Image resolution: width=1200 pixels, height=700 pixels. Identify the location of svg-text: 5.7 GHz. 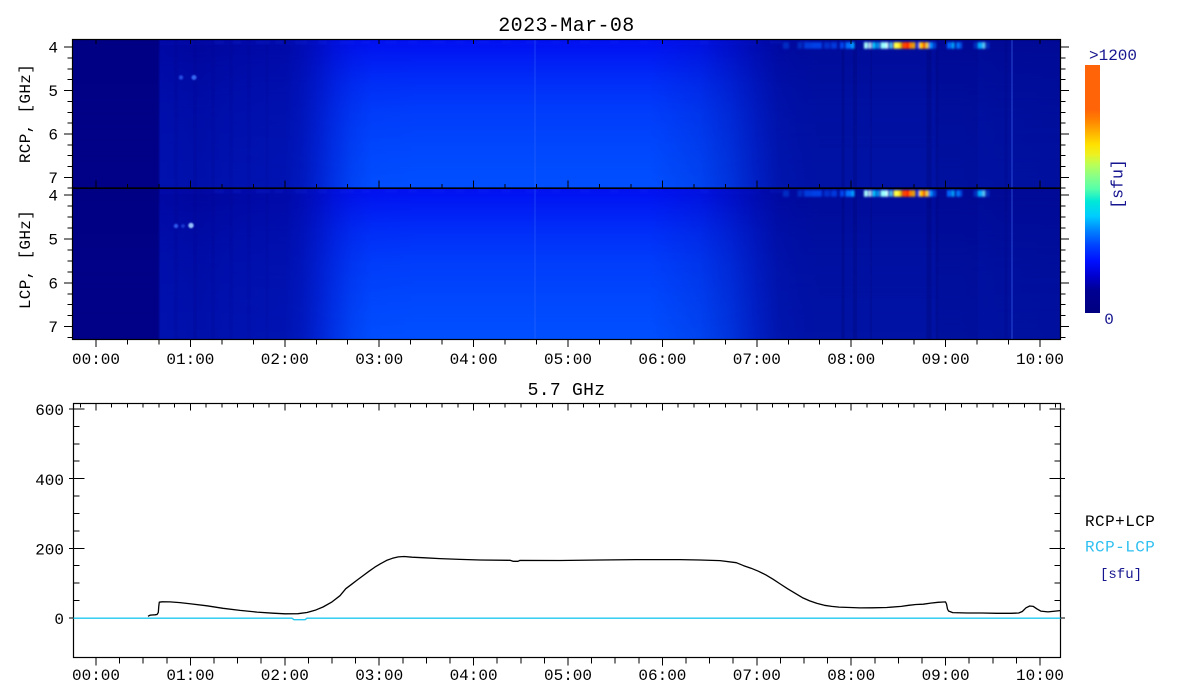
(567, 391).